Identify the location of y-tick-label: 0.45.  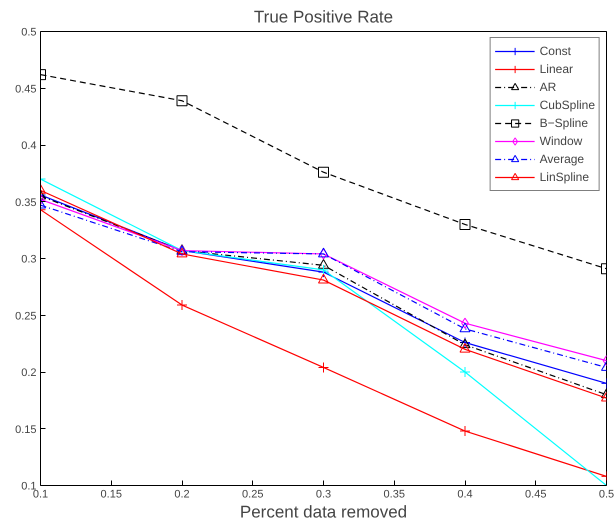
(26, 89).